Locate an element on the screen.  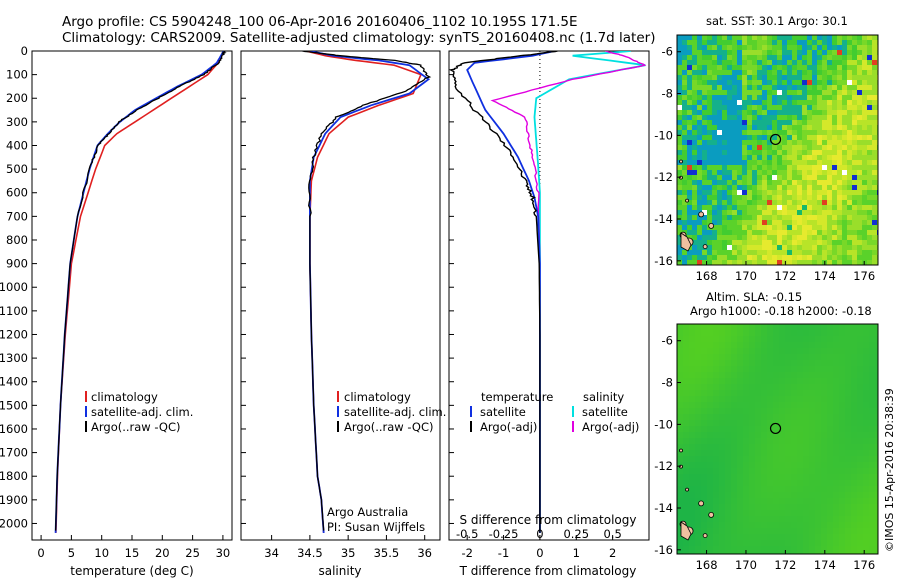
map-x-tick-label: 170 is located at coordinates (746, 565).